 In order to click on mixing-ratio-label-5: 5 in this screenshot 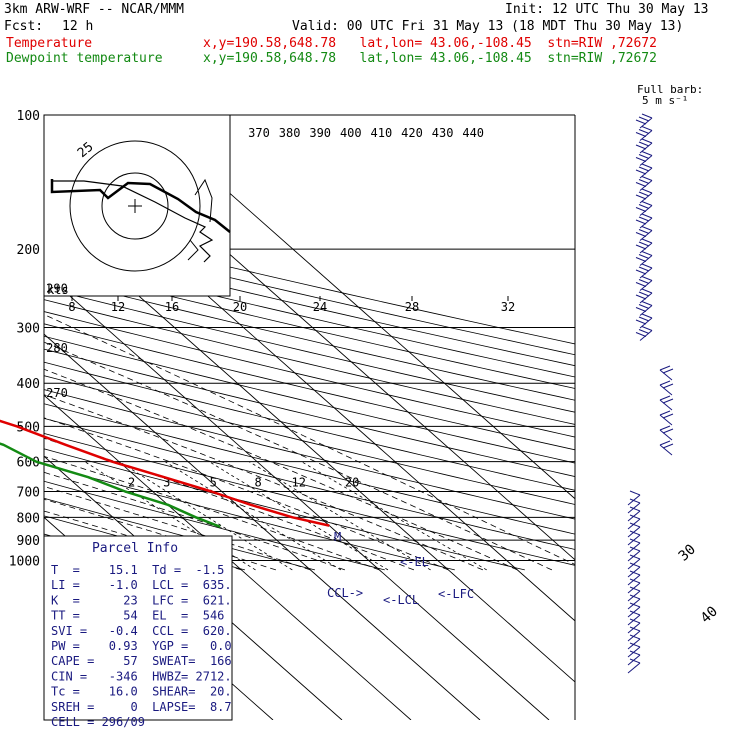, I will do `click(213, 482)`.